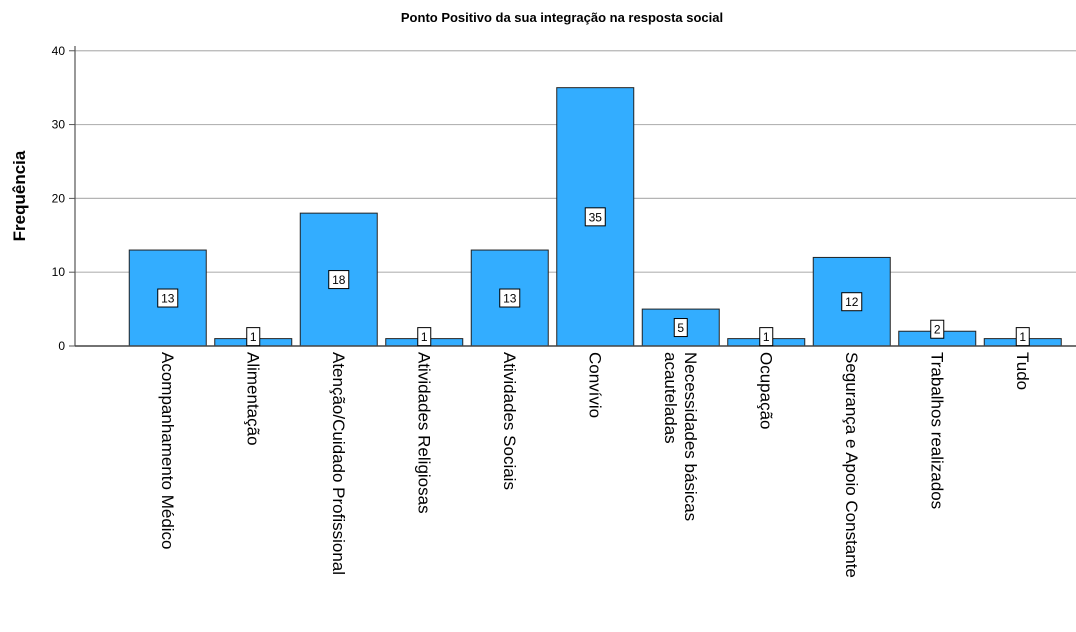 The image size is (1076, 632). I want to click on category-label-line: Tudo, so click(1022, 371).